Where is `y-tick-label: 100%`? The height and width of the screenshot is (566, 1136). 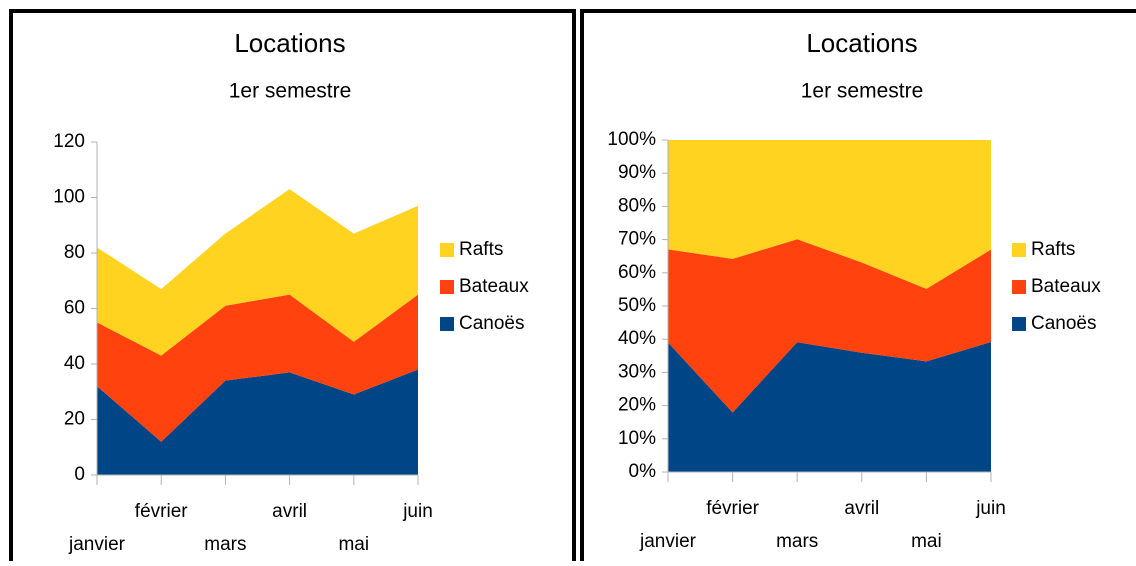
y-tick-label: 100% is located at coordinates (631, 139).